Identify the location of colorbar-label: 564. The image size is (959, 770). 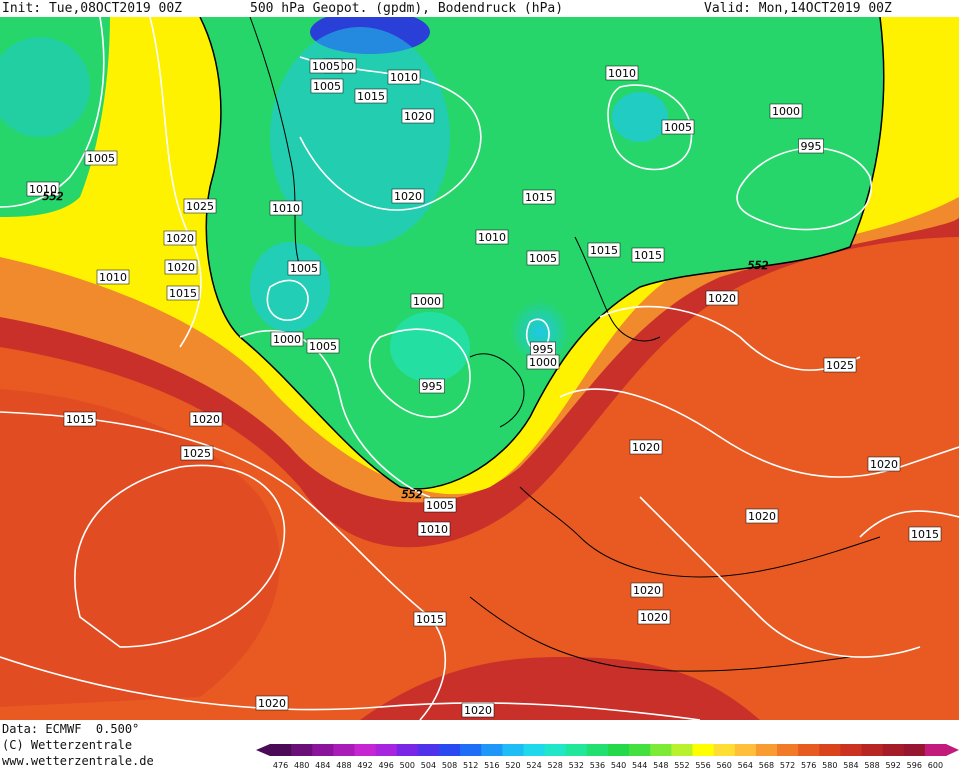
(745, 765).